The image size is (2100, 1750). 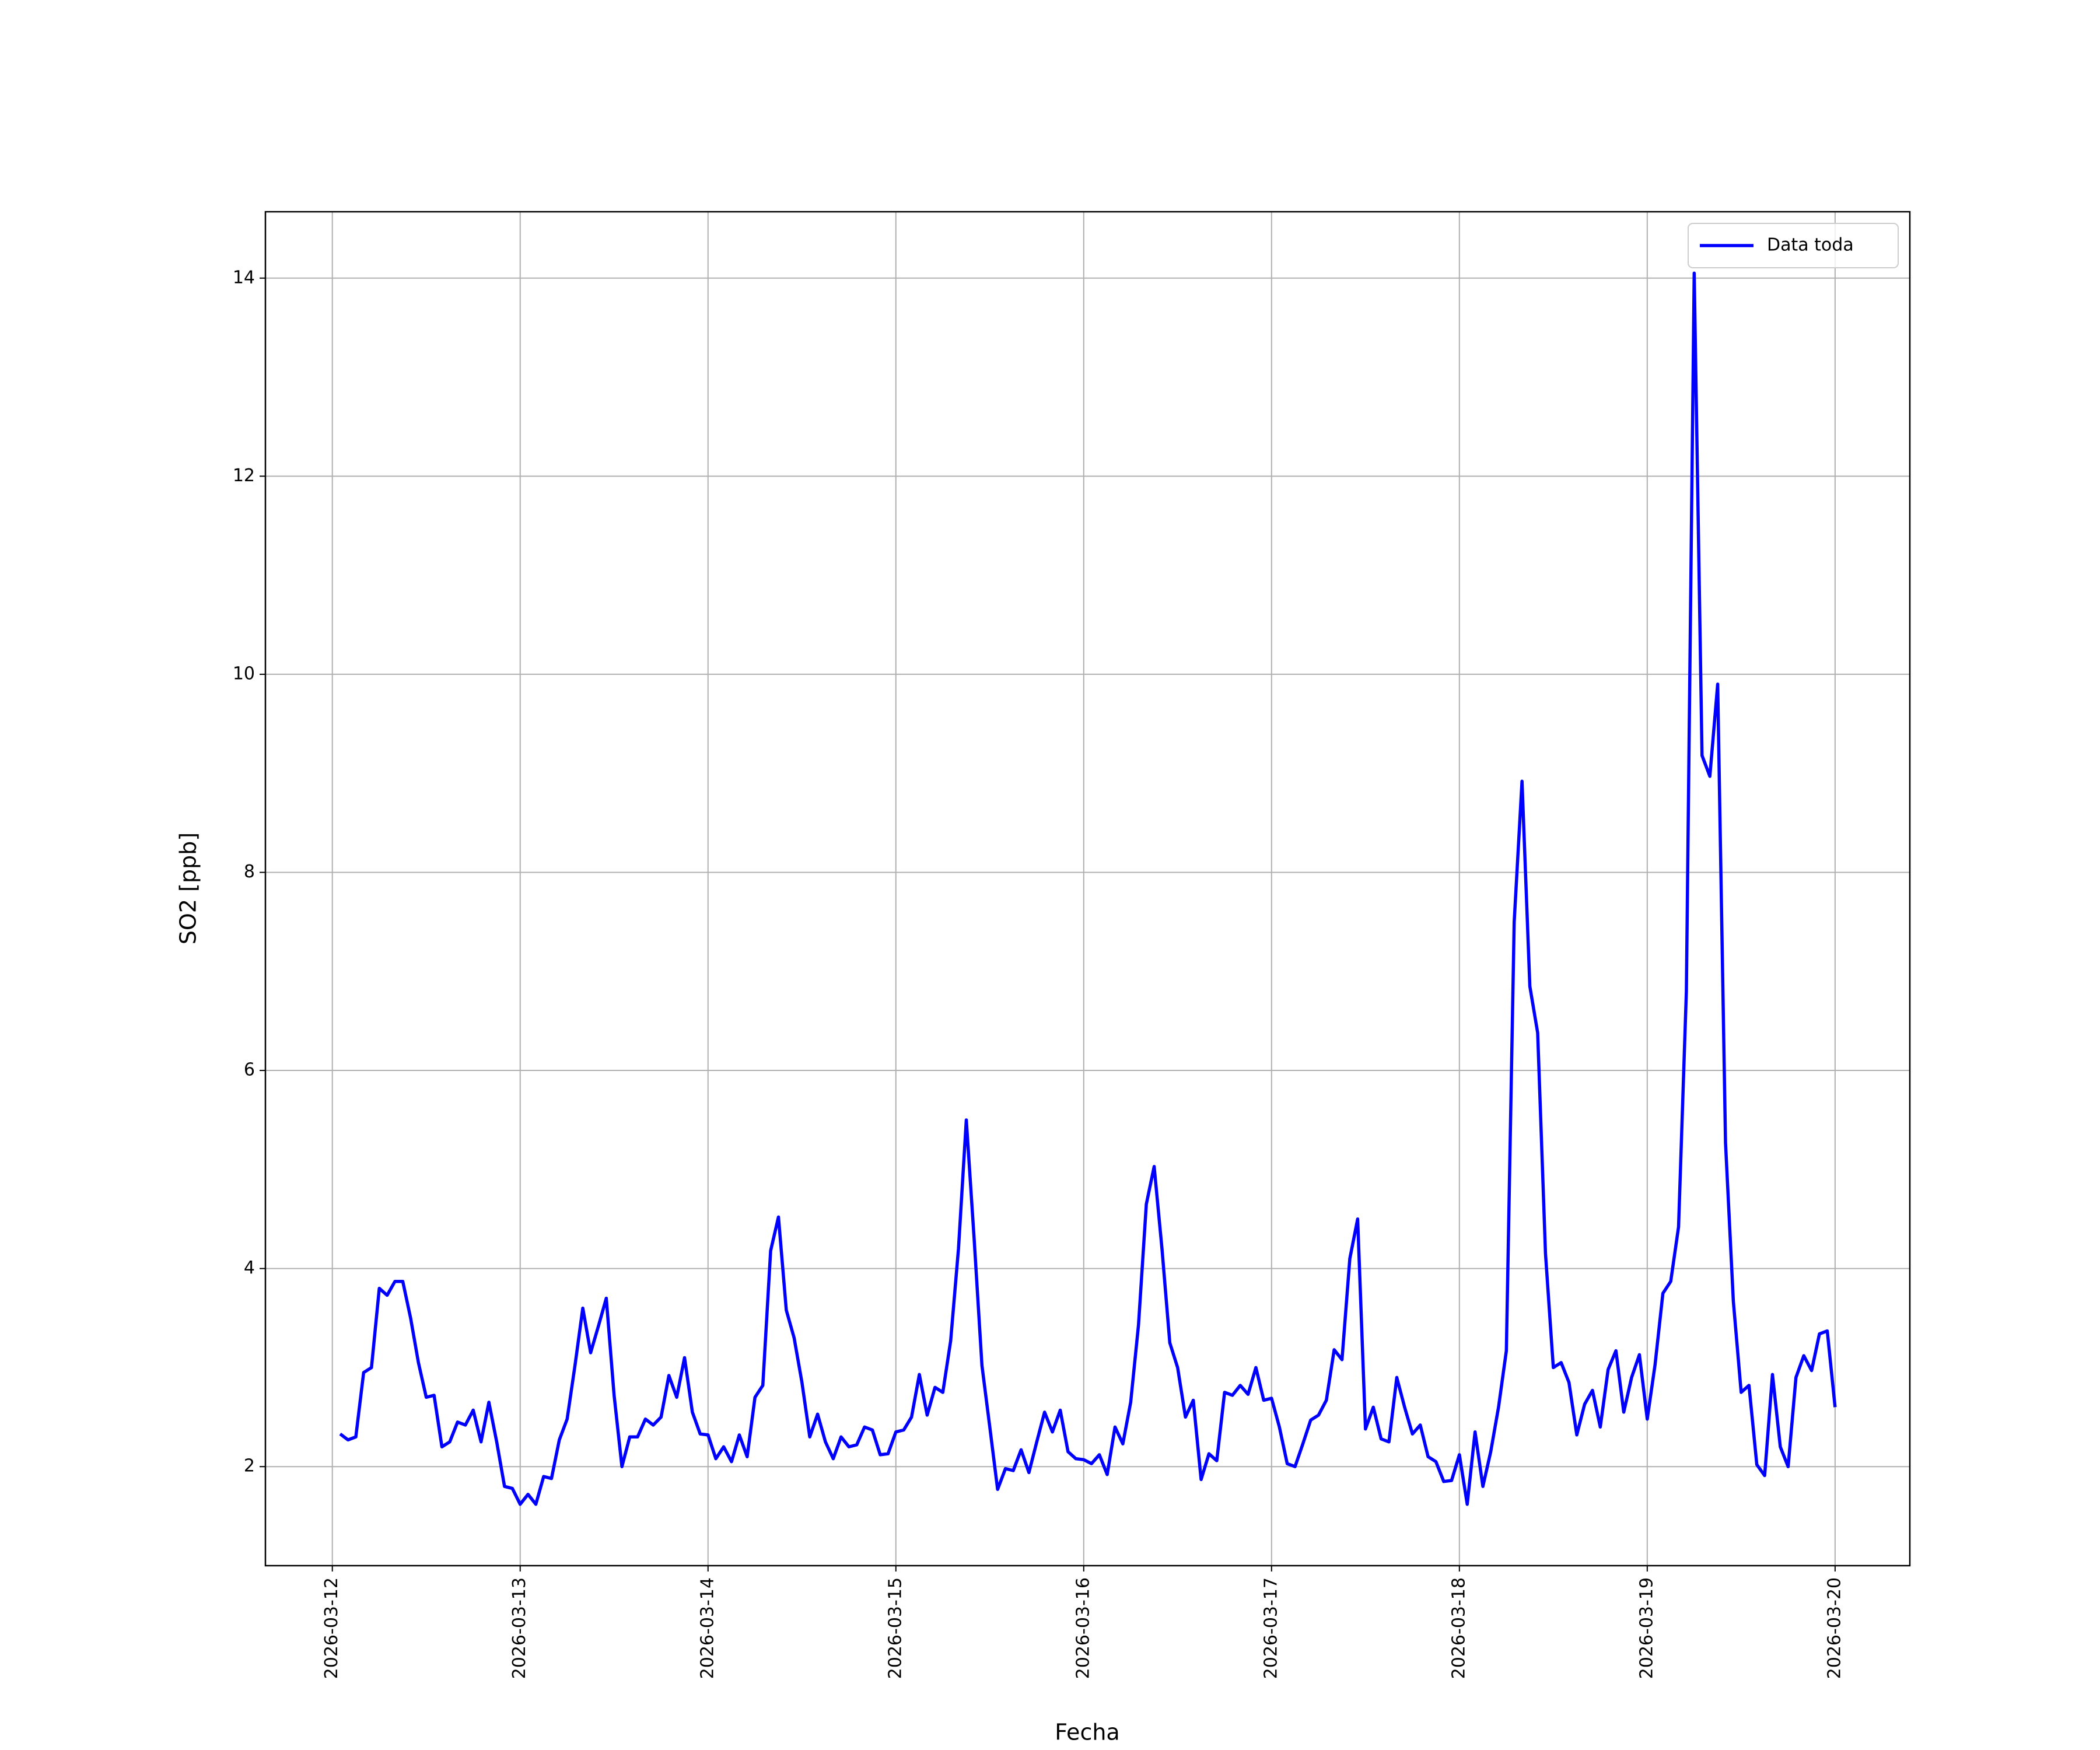 What do you see at coordinates (1646, 1628) in the screenshot?
I see `x-tick-label: 2026-03-19` at bounding box center [1646, 1628].